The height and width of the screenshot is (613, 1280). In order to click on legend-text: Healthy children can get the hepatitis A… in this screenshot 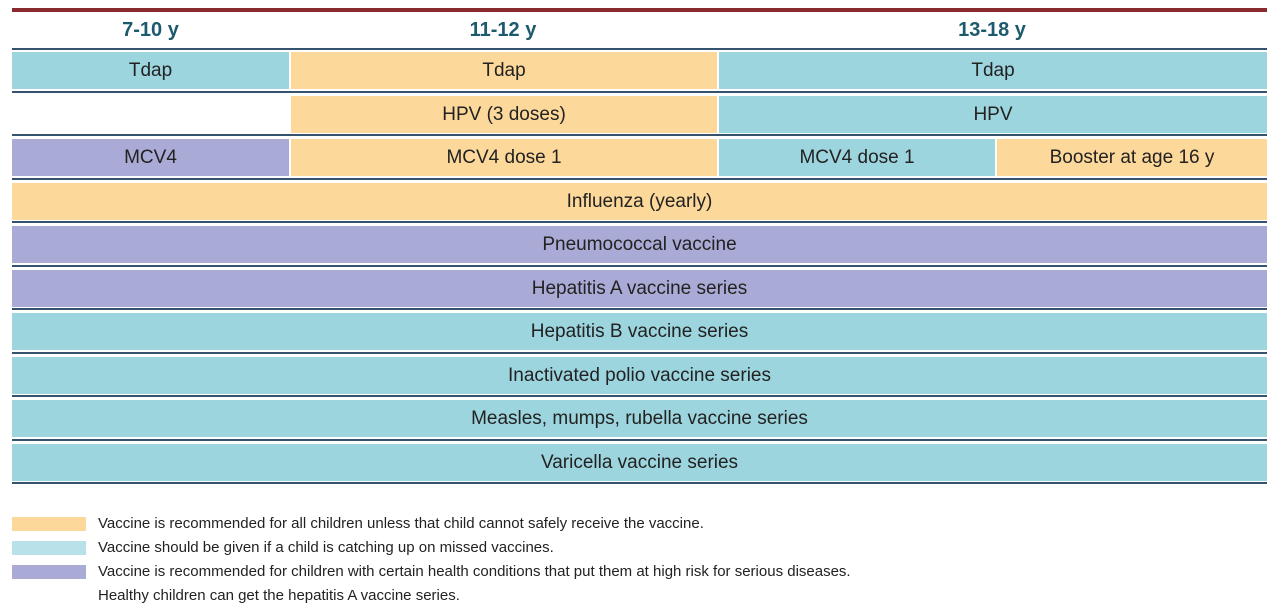, I will do `click(279, 595)`.